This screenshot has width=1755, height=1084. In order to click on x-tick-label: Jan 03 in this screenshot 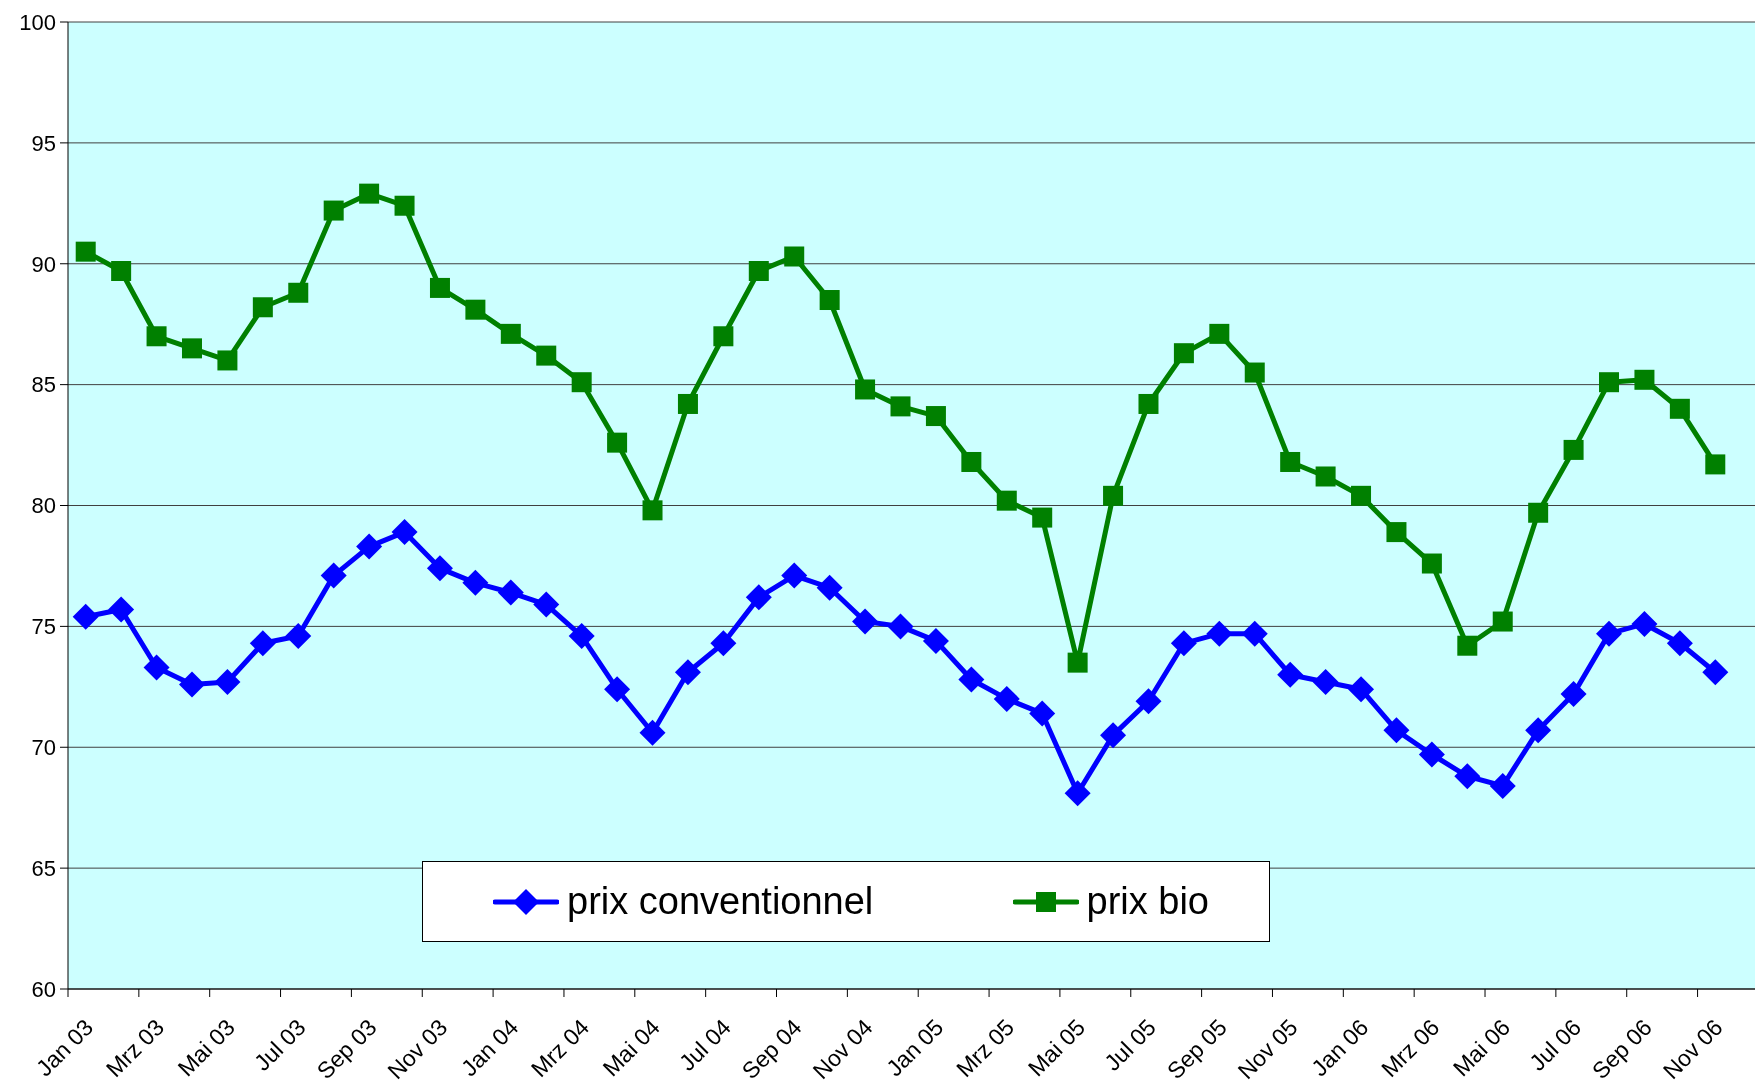, I will do `click(64, 1048)`.